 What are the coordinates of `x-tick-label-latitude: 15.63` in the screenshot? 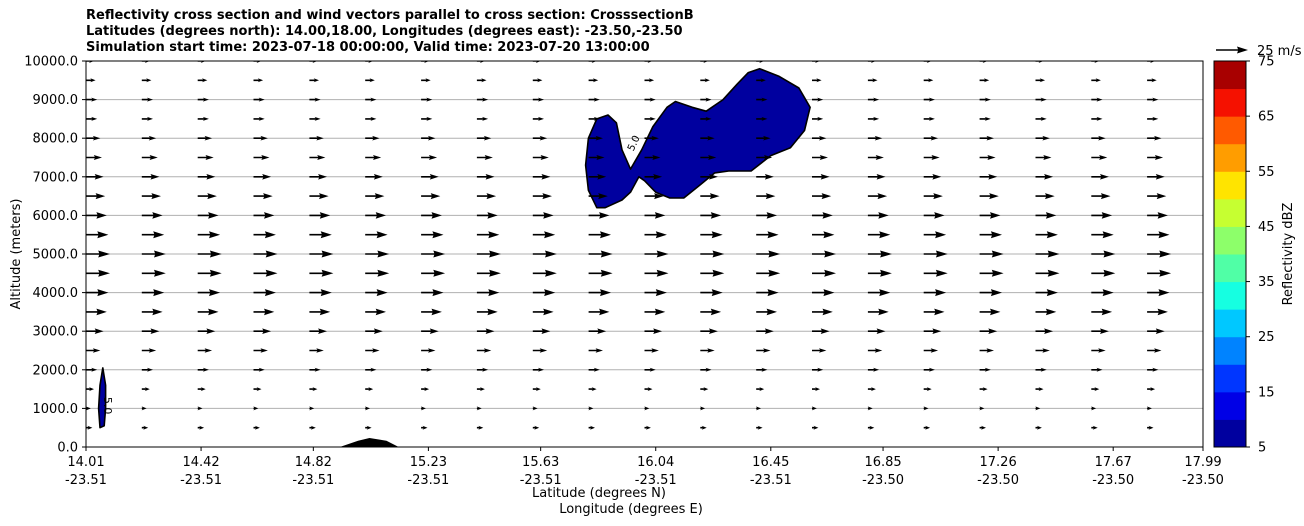 It's located at (540, 462).